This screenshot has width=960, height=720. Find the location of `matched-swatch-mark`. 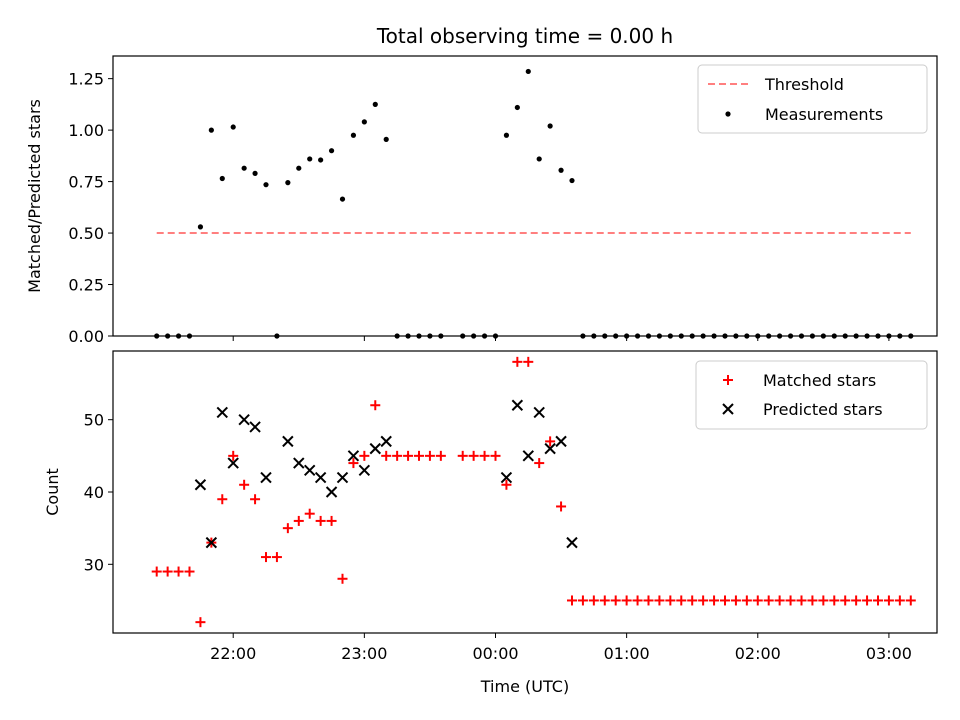

matched-swatch-mark is located at coordinates (728, 380).